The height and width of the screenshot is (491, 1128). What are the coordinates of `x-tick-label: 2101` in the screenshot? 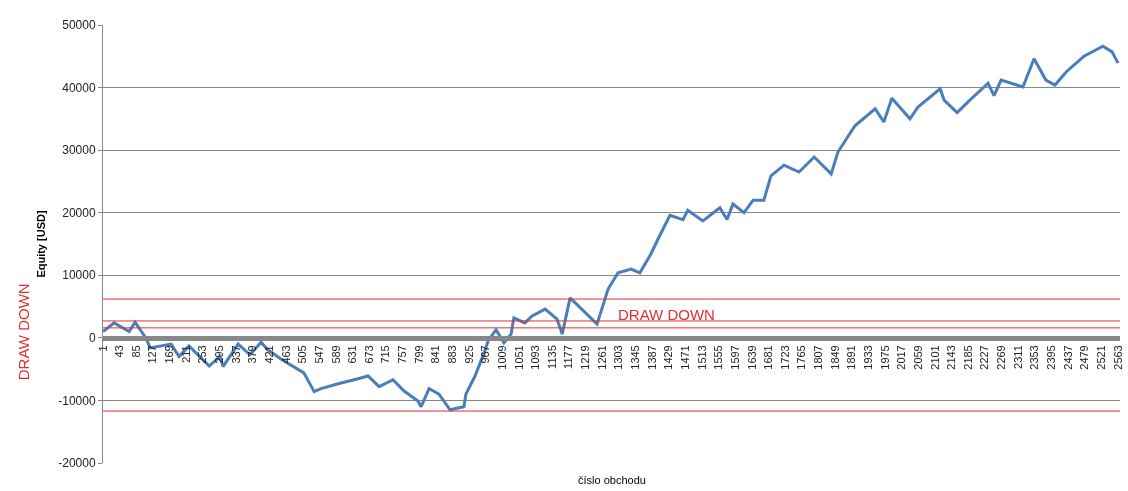 It's located at (934, 357).